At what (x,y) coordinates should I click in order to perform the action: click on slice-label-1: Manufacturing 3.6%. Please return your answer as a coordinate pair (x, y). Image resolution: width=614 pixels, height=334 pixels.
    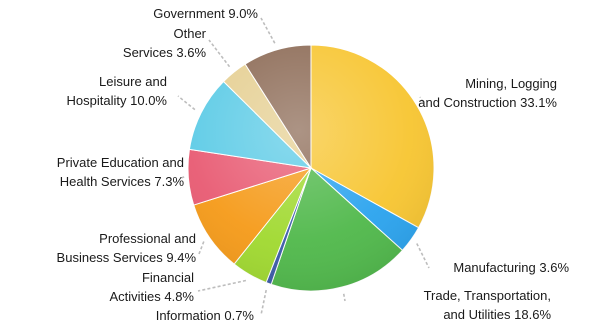
    Looking at the image, I should click on (511, 267).